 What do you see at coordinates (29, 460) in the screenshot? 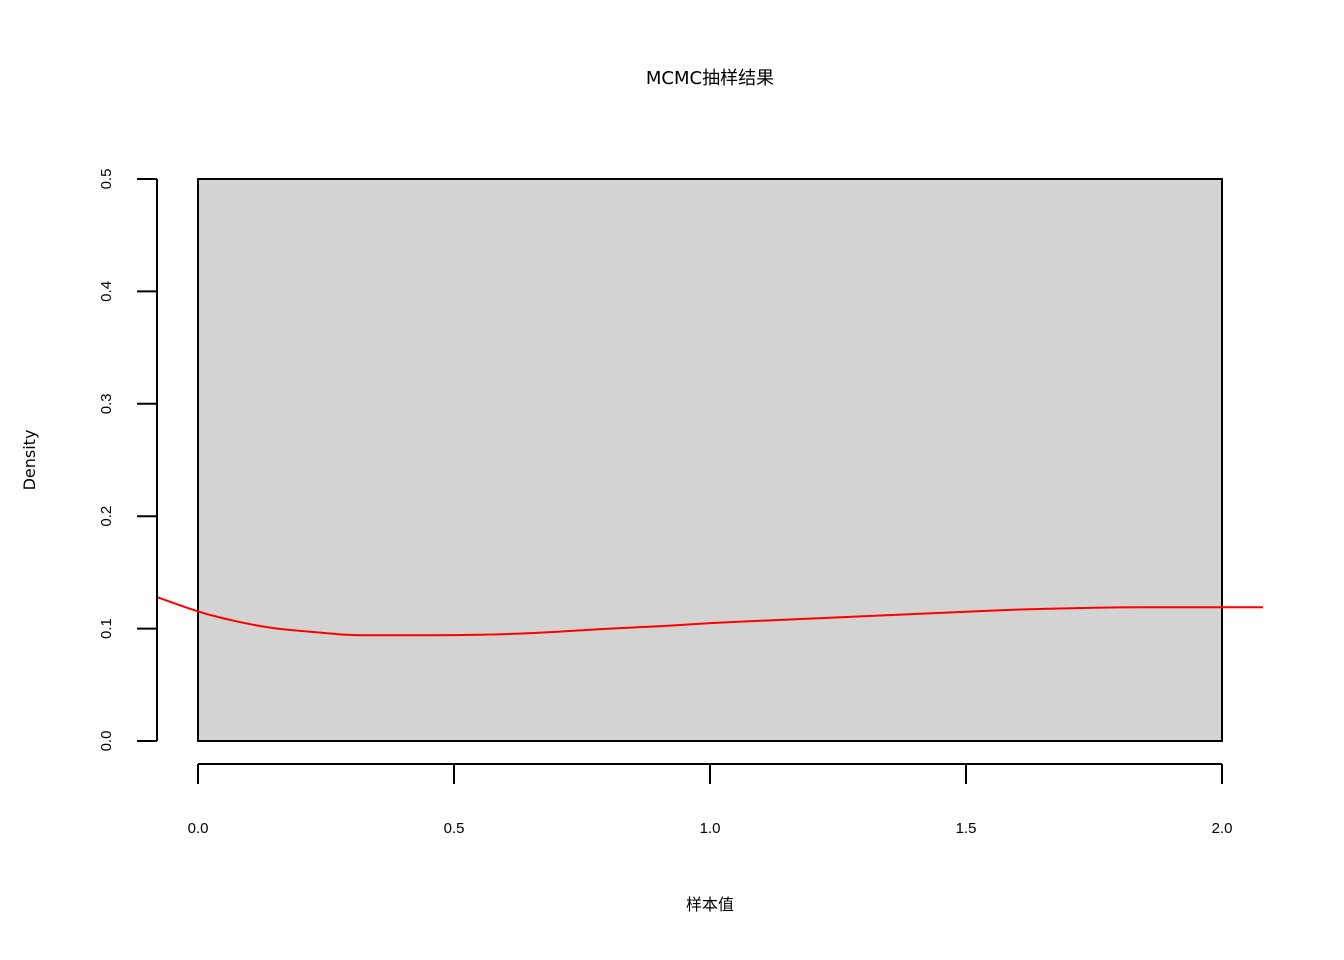
I see `y-axis-title: Density` at bounding box center [29, 460].